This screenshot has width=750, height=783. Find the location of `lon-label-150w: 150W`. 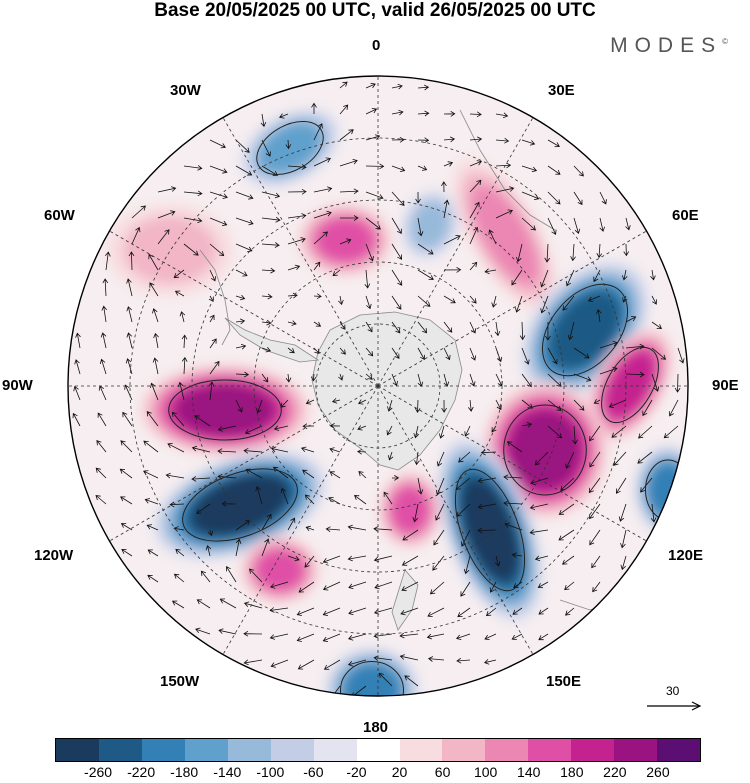

lon-label-150w: 150W is located at coordinates (180, 681).